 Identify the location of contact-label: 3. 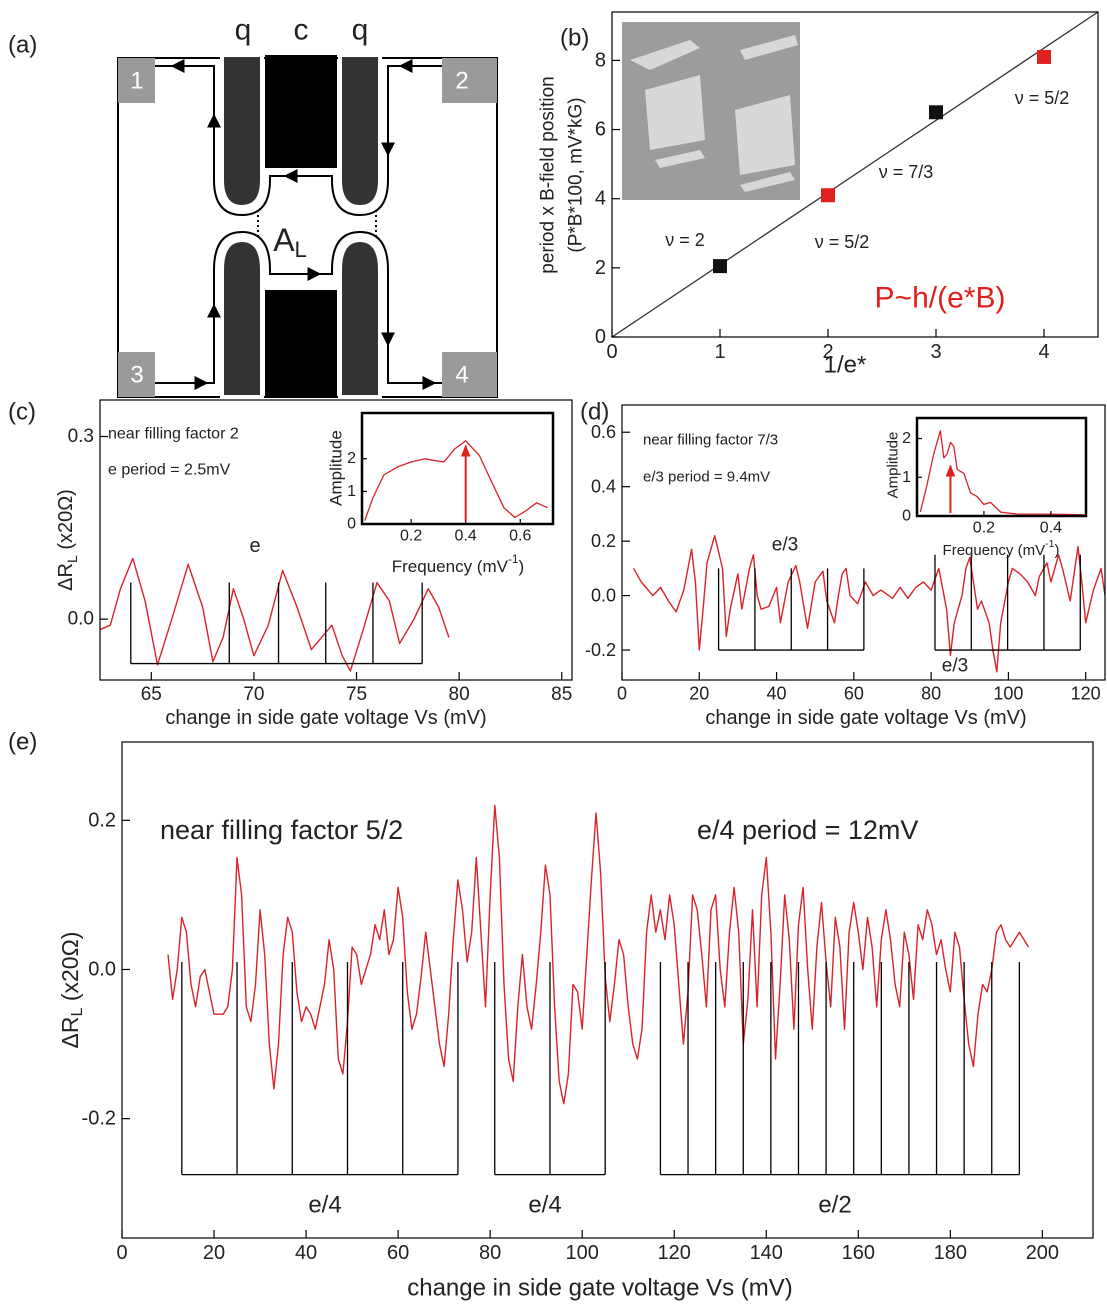
(136, 375).